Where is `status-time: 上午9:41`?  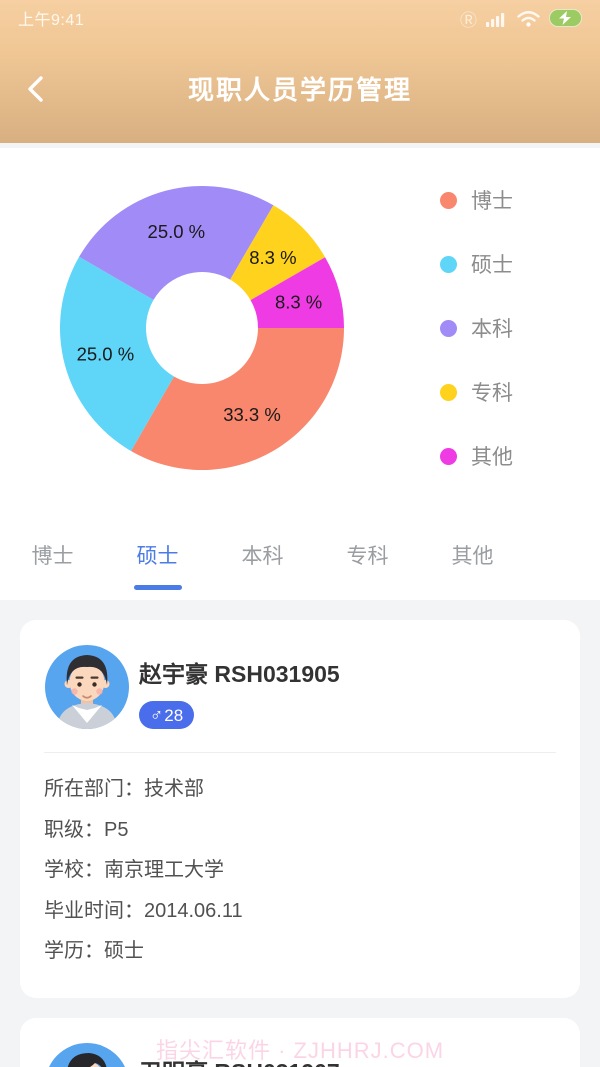
status-time: 上午9:41 is located at coordinates (51, 20).